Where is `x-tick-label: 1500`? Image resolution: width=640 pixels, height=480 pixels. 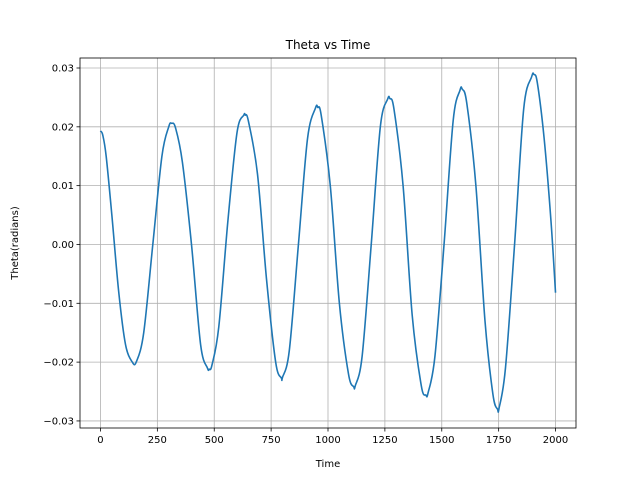 x-tick-label: 1500 is located at coordinates (441, 440).